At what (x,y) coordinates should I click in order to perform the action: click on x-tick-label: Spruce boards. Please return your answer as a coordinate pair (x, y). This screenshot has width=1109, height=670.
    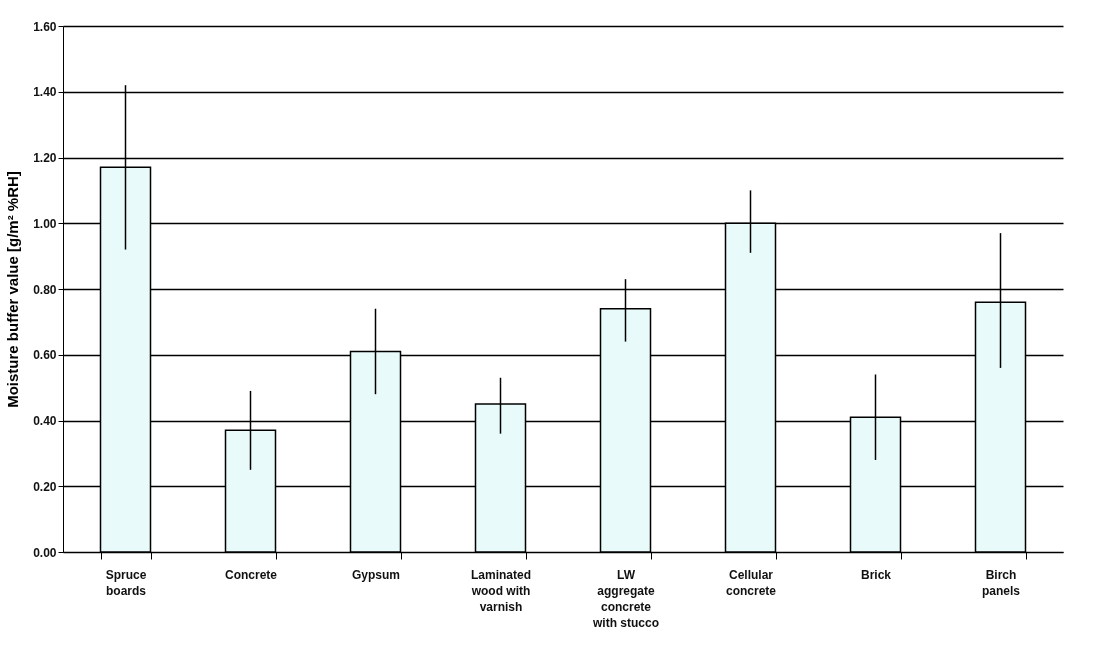
    Looking at the image, I should click on (126, 582).